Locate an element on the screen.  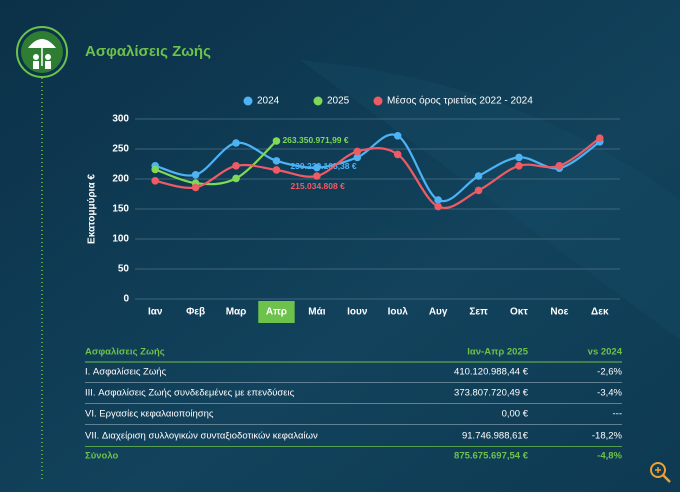
table-cell: -18,2% is located at coordinates (607, 436).